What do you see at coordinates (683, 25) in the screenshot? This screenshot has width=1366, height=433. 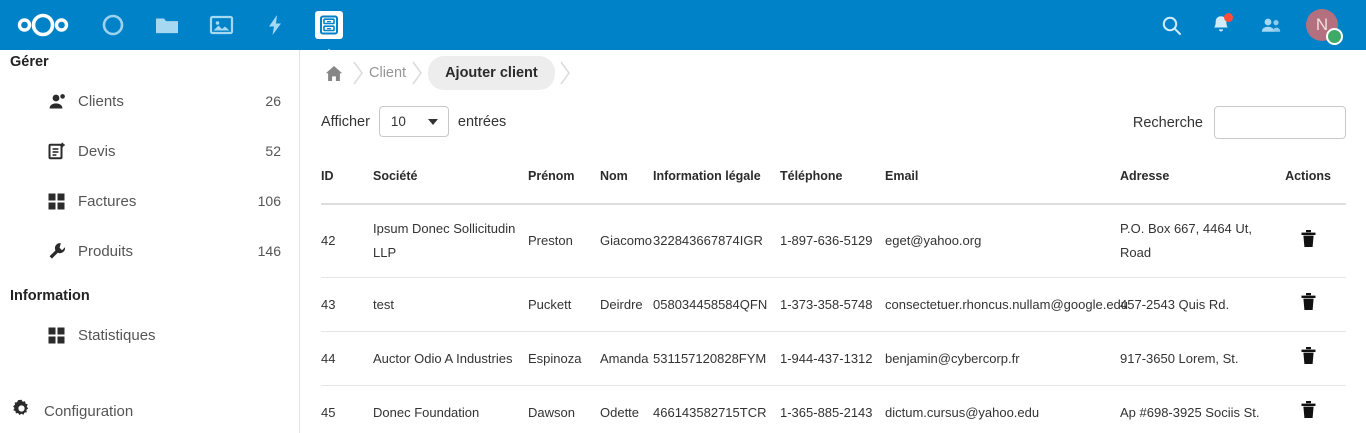 I see `app-header: N` at bounding box center [683, 25].